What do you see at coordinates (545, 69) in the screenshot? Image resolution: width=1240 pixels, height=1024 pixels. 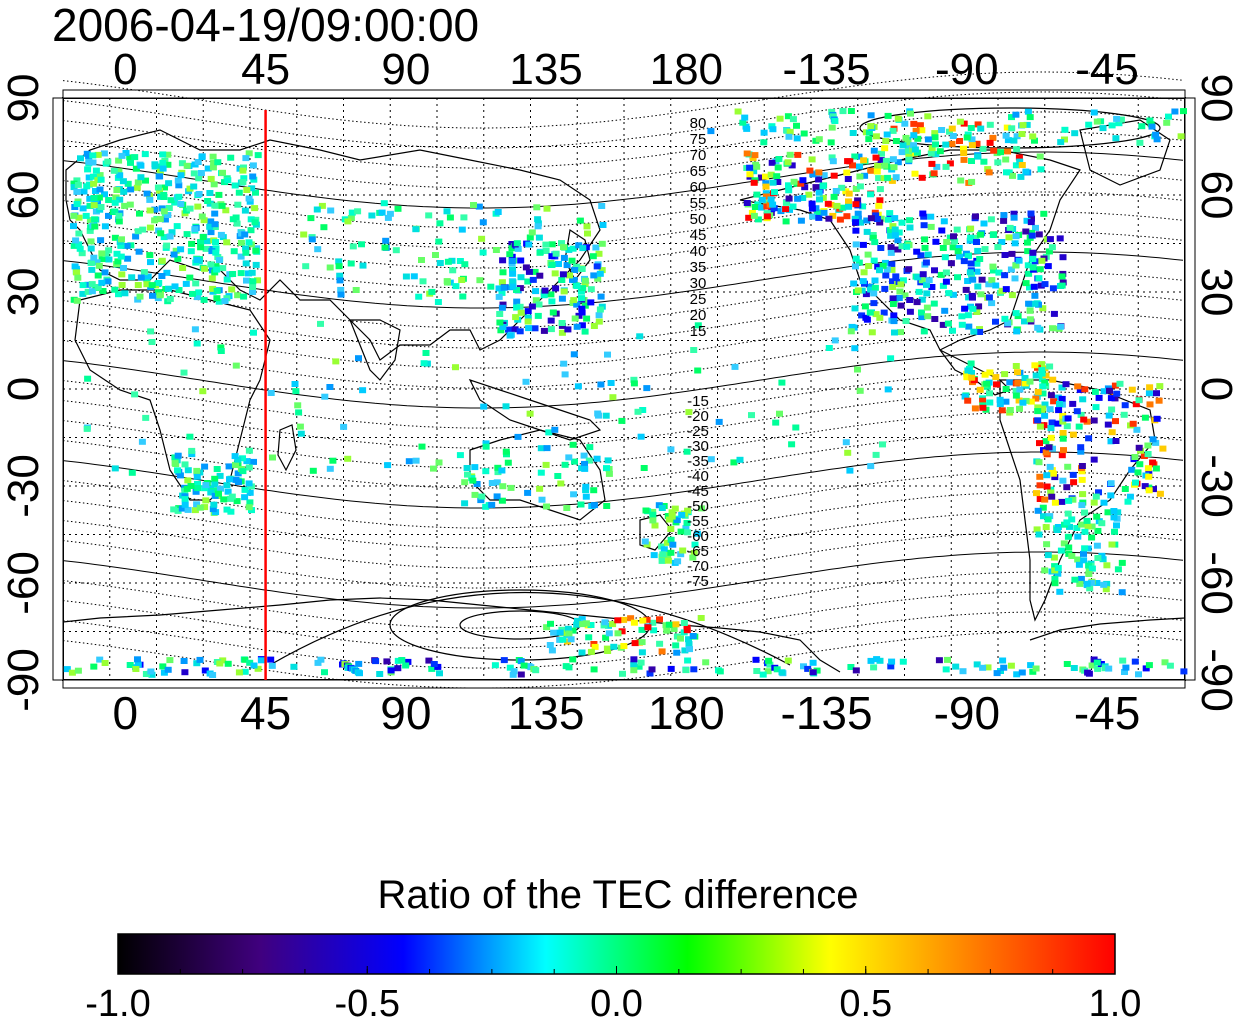 I see `lon-tick-top: 135` at bounding box center [545, 69].